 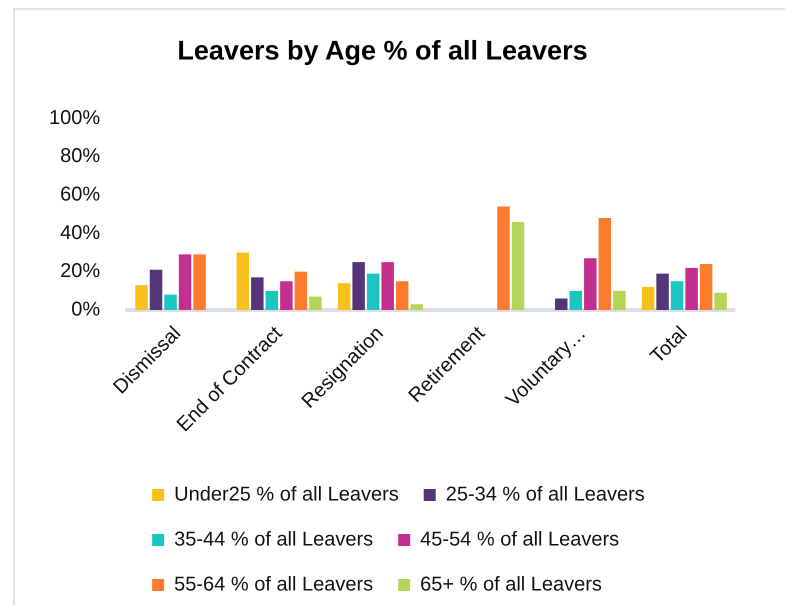 I want to click on legend-label: 55-64 % of all Leavers, so click(x=274, y=585).